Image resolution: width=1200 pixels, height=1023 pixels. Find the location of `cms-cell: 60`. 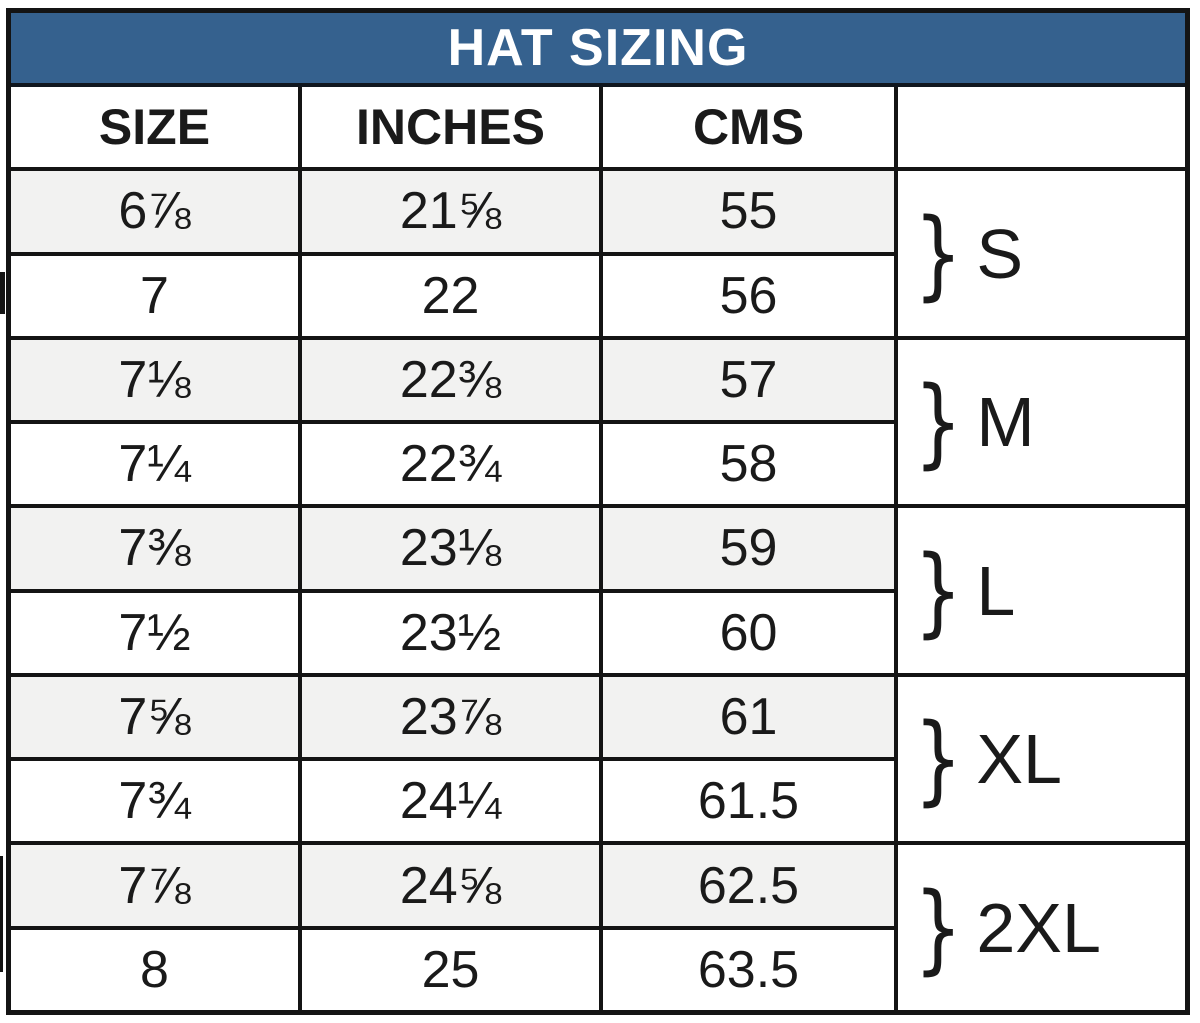

cms-cell: 60 is located at coordinates (748, 632).